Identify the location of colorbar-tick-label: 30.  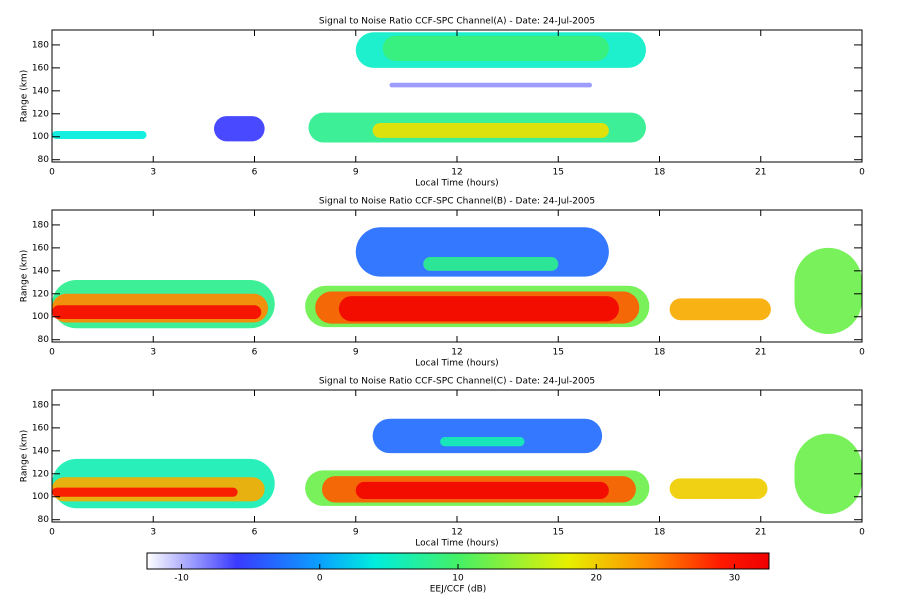
(735, 579).